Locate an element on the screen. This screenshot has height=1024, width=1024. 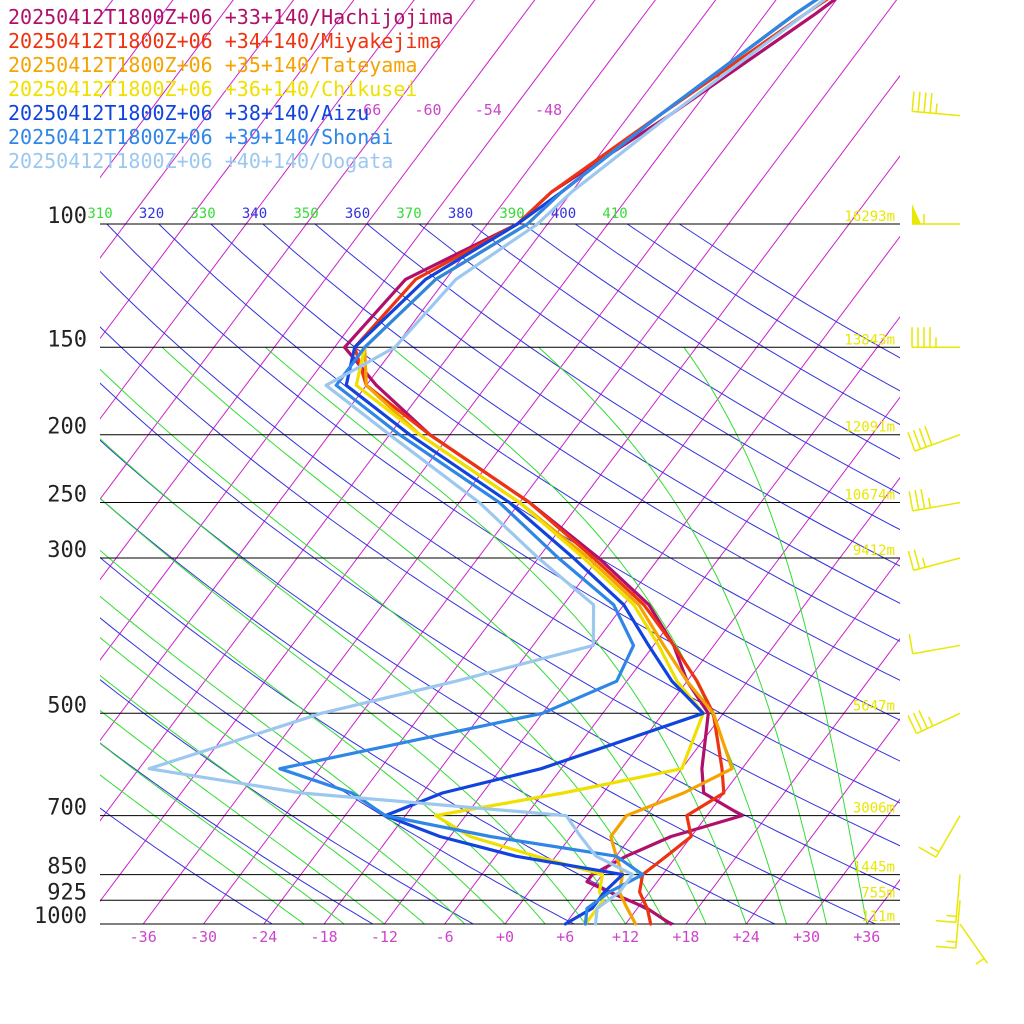
isotherm-label: -48 is located at coordinates (548, 110).